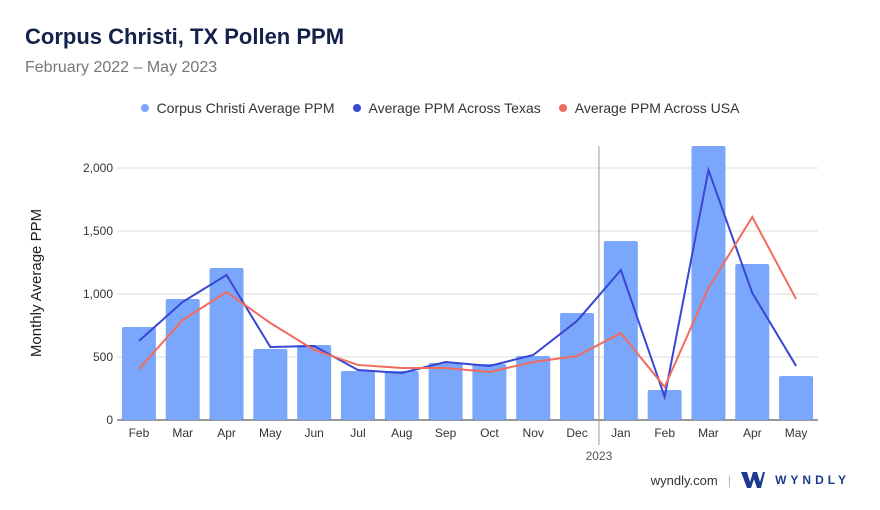 The width and height of the screenshot is (880, 510). What do you see at coordinates (657, 108) in the screenshot?
I see `legend-label: Average PPM Across USA` at bounding box center [657, 108].